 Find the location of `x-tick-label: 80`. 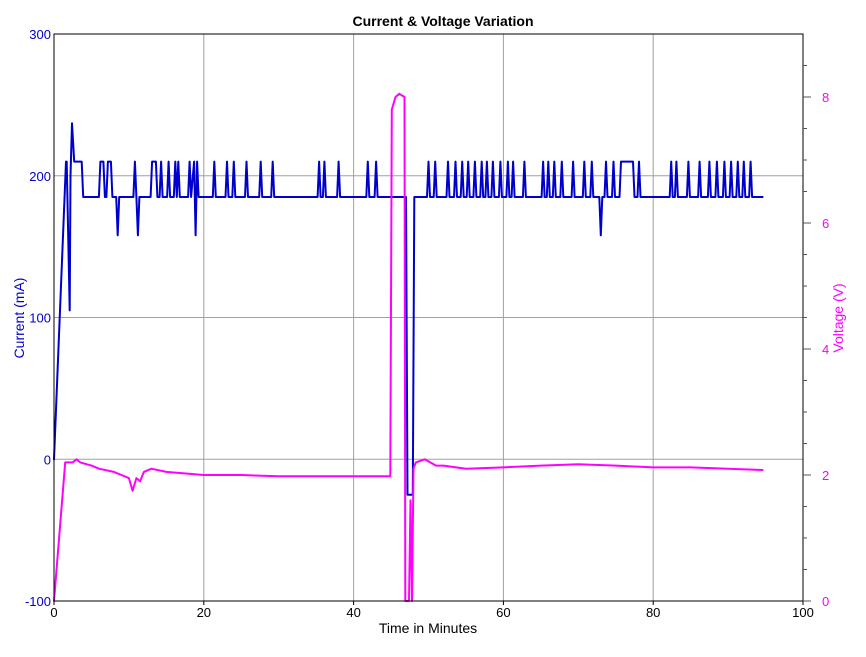

x-tick-label: 80 is located at coordinates (653, 612).